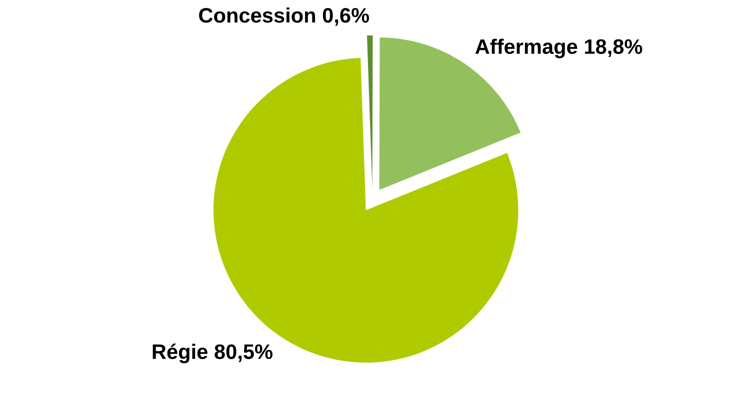 The width and height of the screenshot is (745, 400). What do you see at coordinates (558, 48) in the screenshot?
I see `slice-label: Affermage 18,8%` at bounding box center [558, 48].